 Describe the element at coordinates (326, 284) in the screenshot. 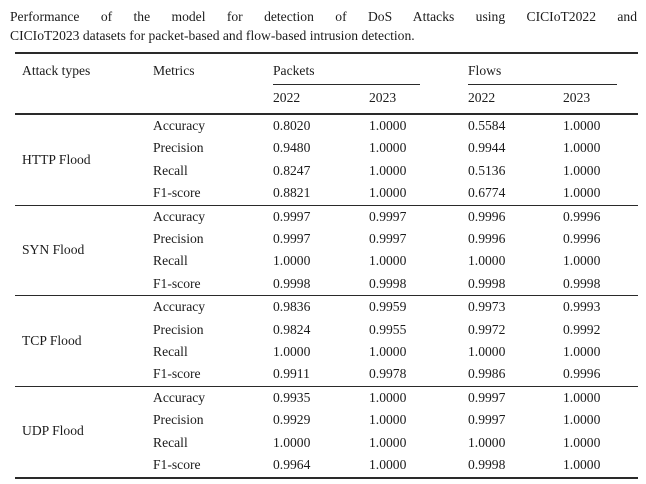

I see `table-row: F1-score 0.9998 0.9998 0.9998 0.9998` at that location.